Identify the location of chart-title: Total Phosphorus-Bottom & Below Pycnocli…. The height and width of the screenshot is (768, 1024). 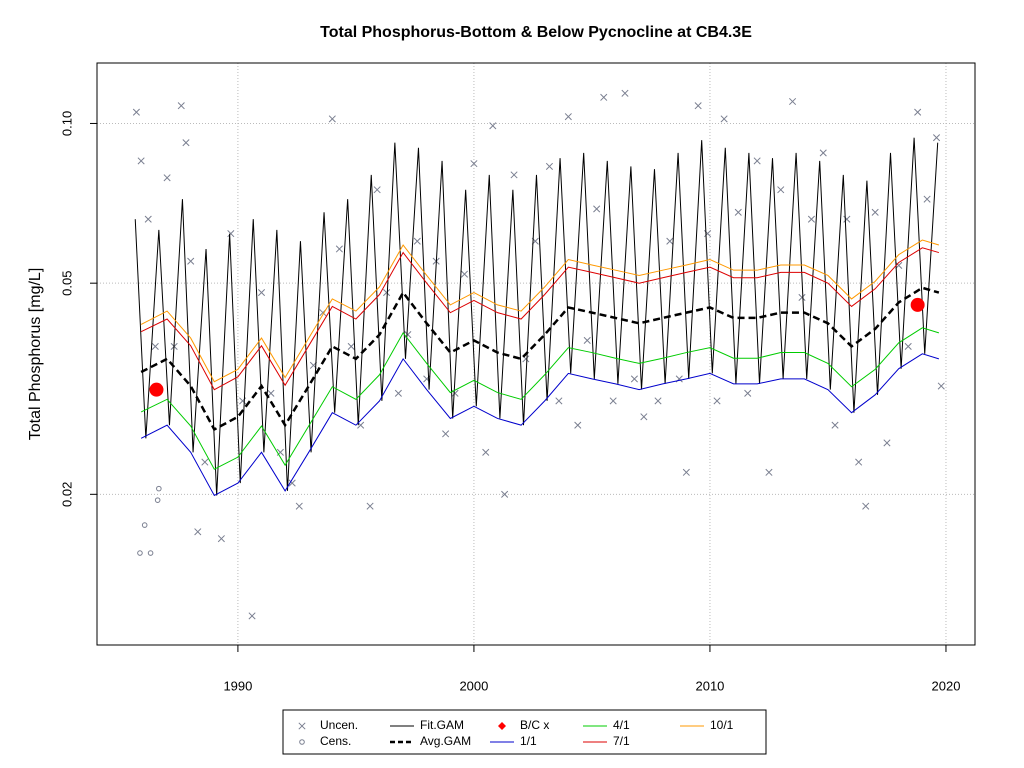
(536, 32).